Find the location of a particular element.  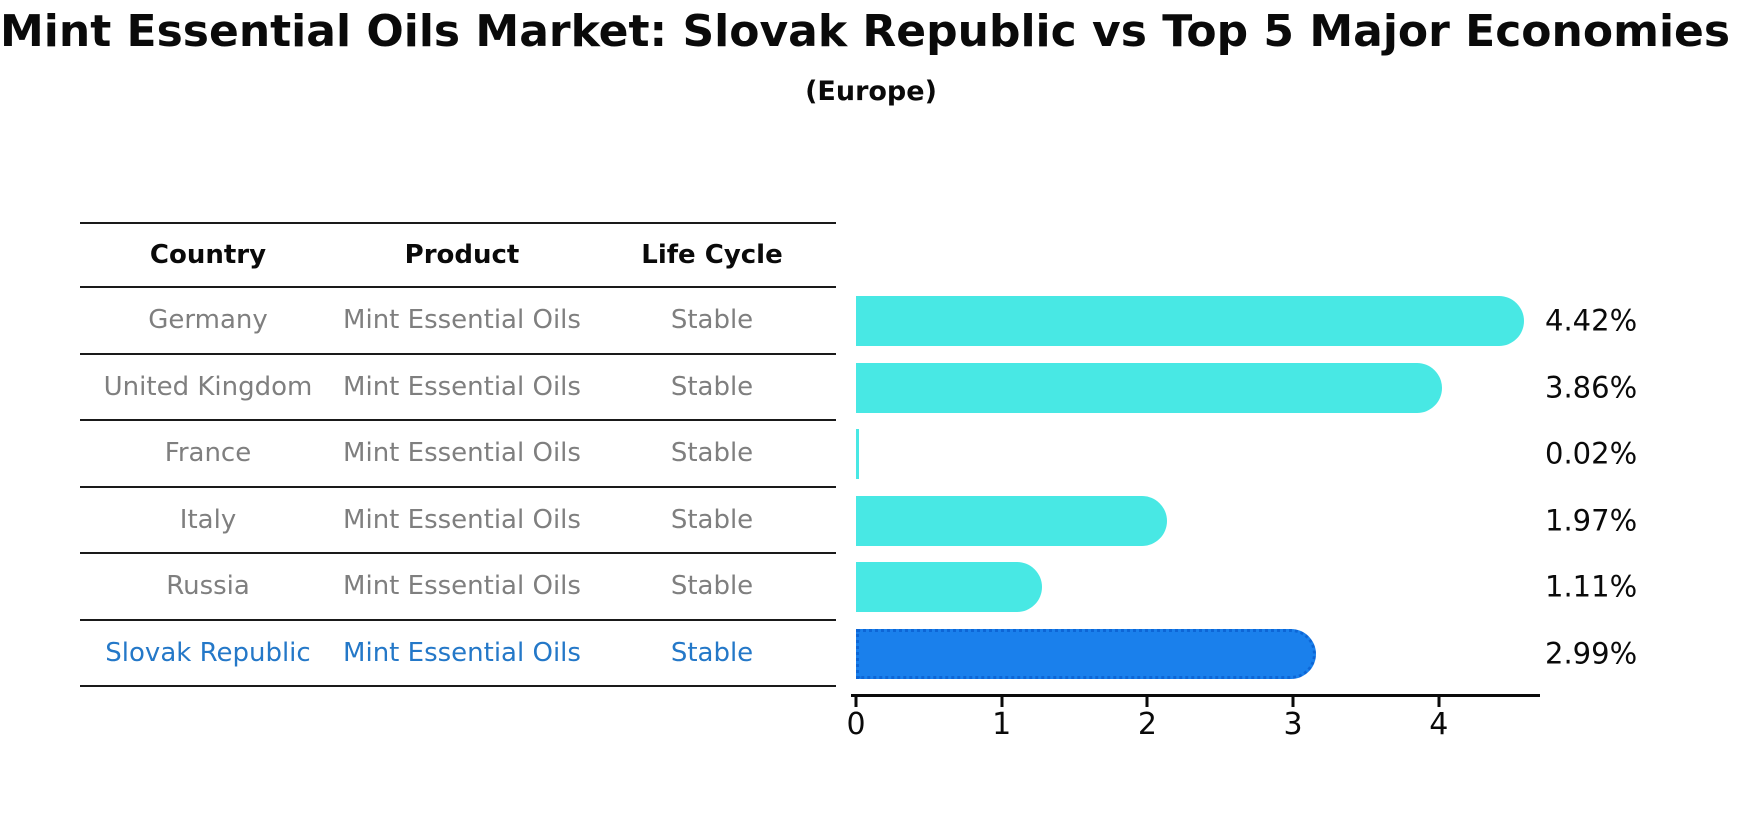

x-axis-line is located at coordinates (1195, 695).